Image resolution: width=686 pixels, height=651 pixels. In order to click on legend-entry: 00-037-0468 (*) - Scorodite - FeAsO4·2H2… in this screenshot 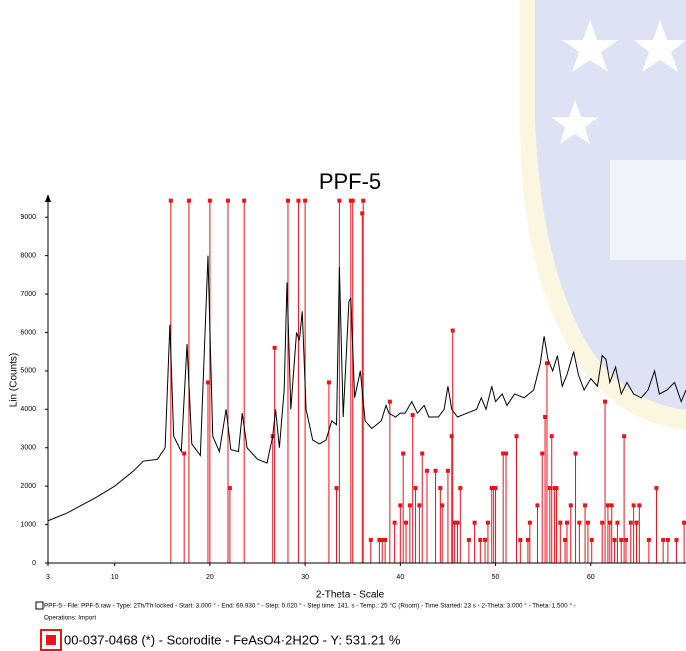, I will do `click(232, 639)`.